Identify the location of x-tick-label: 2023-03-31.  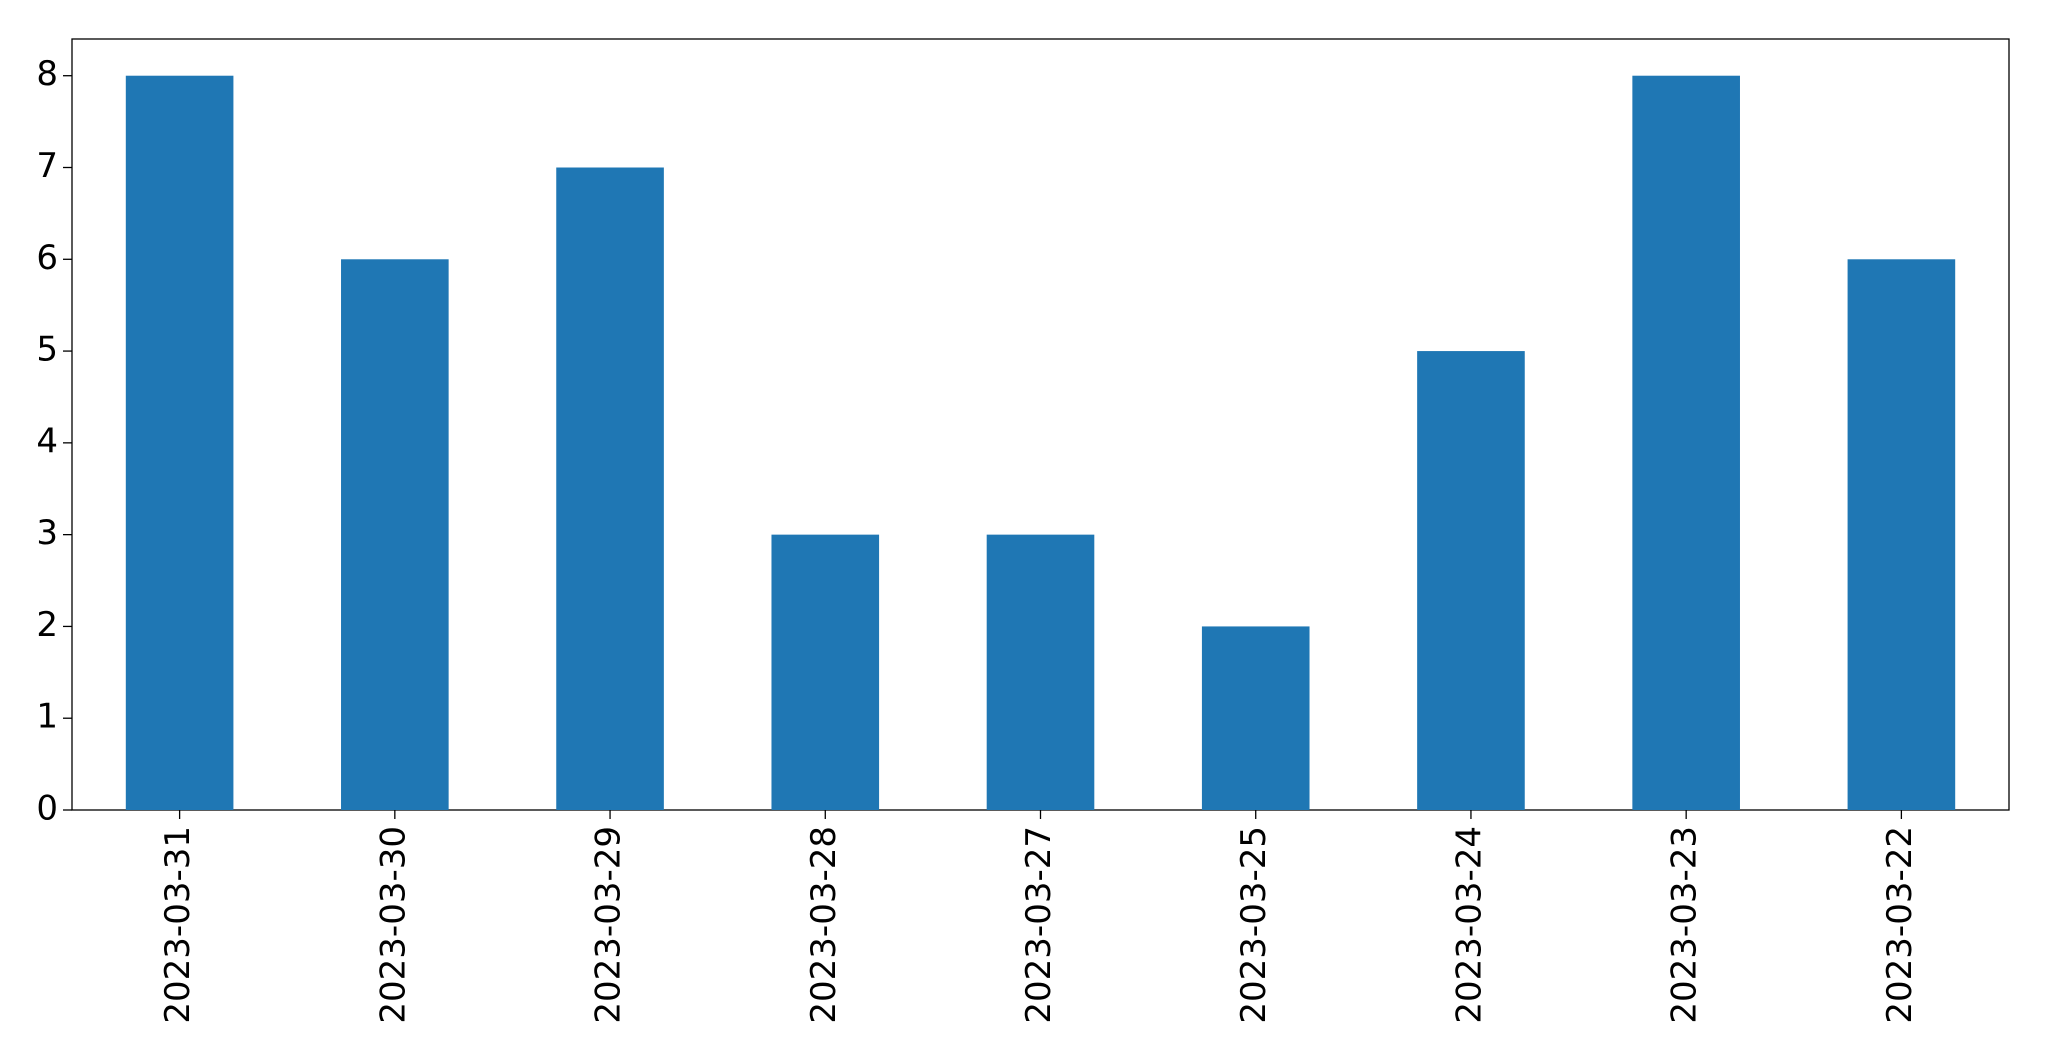
(178, 925).